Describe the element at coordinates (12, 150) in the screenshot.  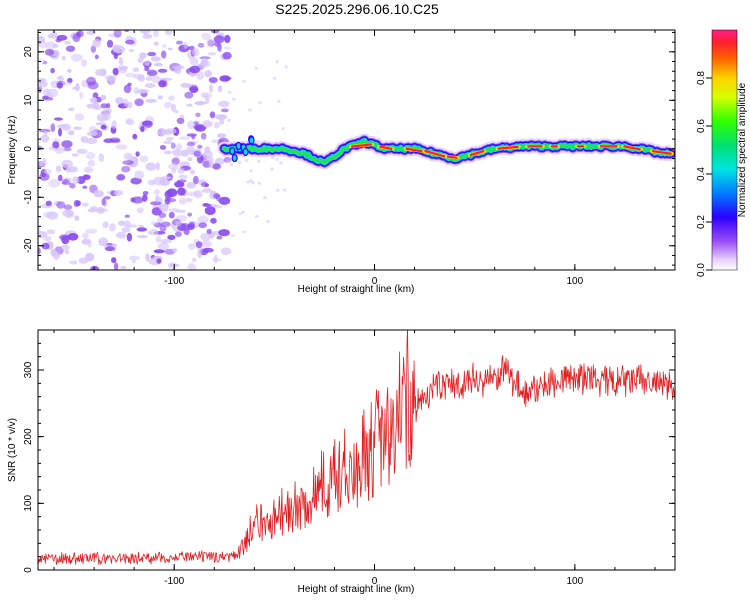
I see `spectrogram-ylabel: Frequency (Hz)` at that location.